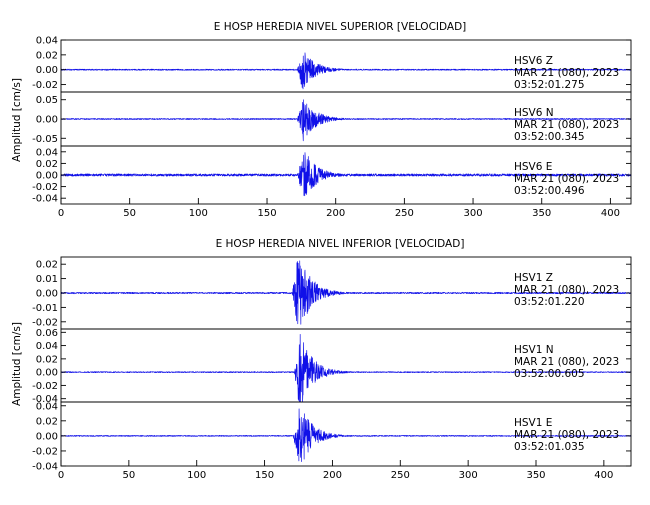 This screenshot has width=650, height=505. I want to click on station-component-label: HSV1 E, so click(533, 423).